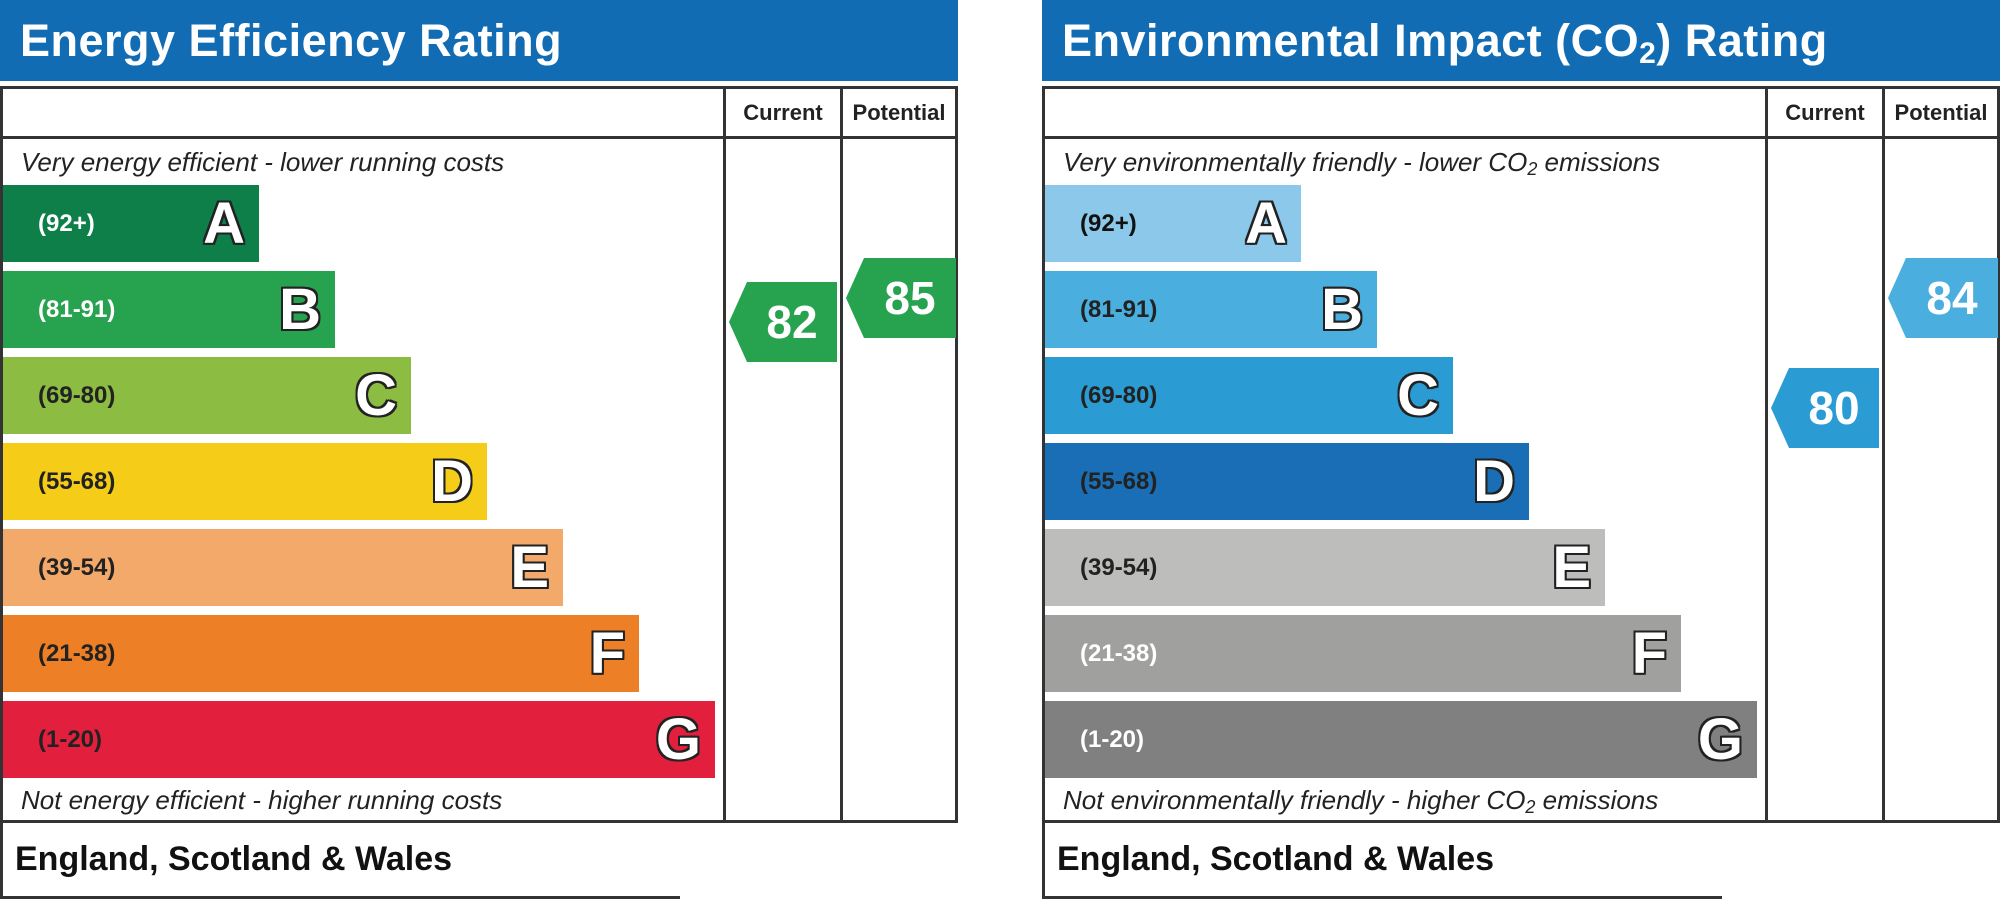 This screenshot has width=2000, height=899. I want to click on current-rating-arrow: 80, so click(1825, 407).